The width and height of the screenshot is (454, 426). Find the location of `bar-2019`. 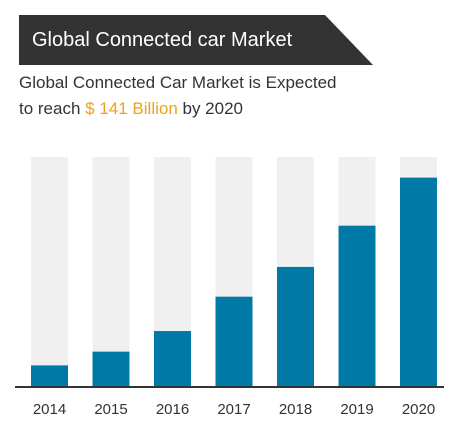

bar-2019 is located at coordinates (357, 305).